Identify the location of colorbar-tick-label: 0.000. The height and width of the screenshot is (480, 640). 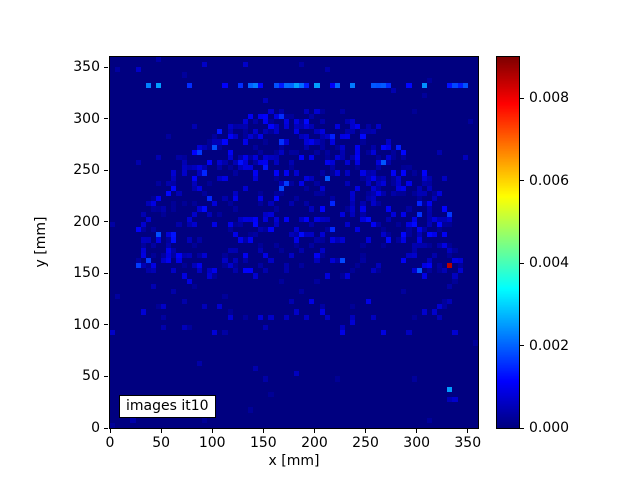
(549, 428).